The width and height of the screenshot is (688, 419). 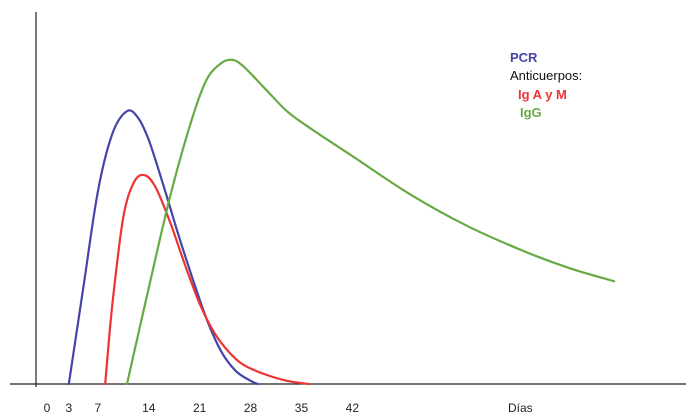 I want to click on x-tick-labels: 0 3 7 14 21 28 35 42, so click(x=202, y=408).